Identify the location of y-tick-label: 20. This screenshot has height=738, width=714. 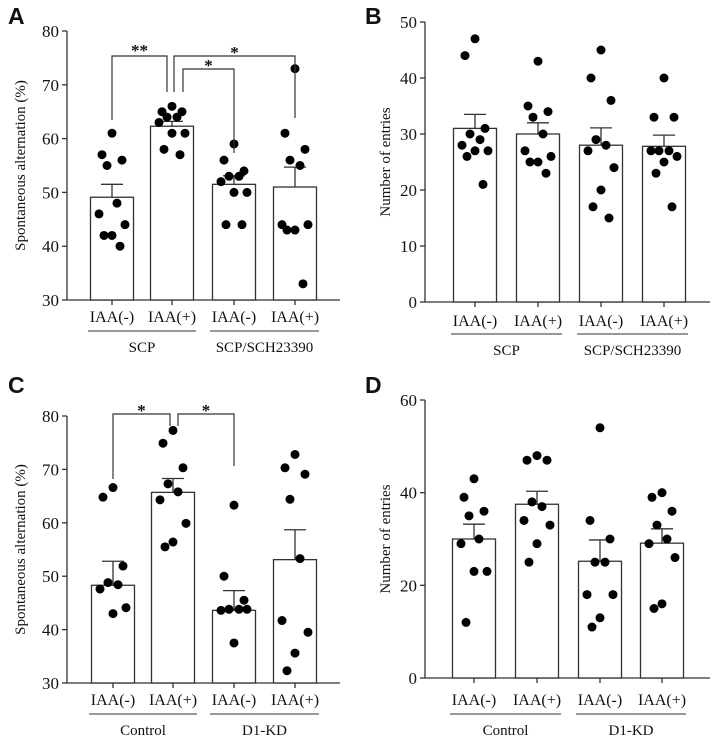
(408, 190).